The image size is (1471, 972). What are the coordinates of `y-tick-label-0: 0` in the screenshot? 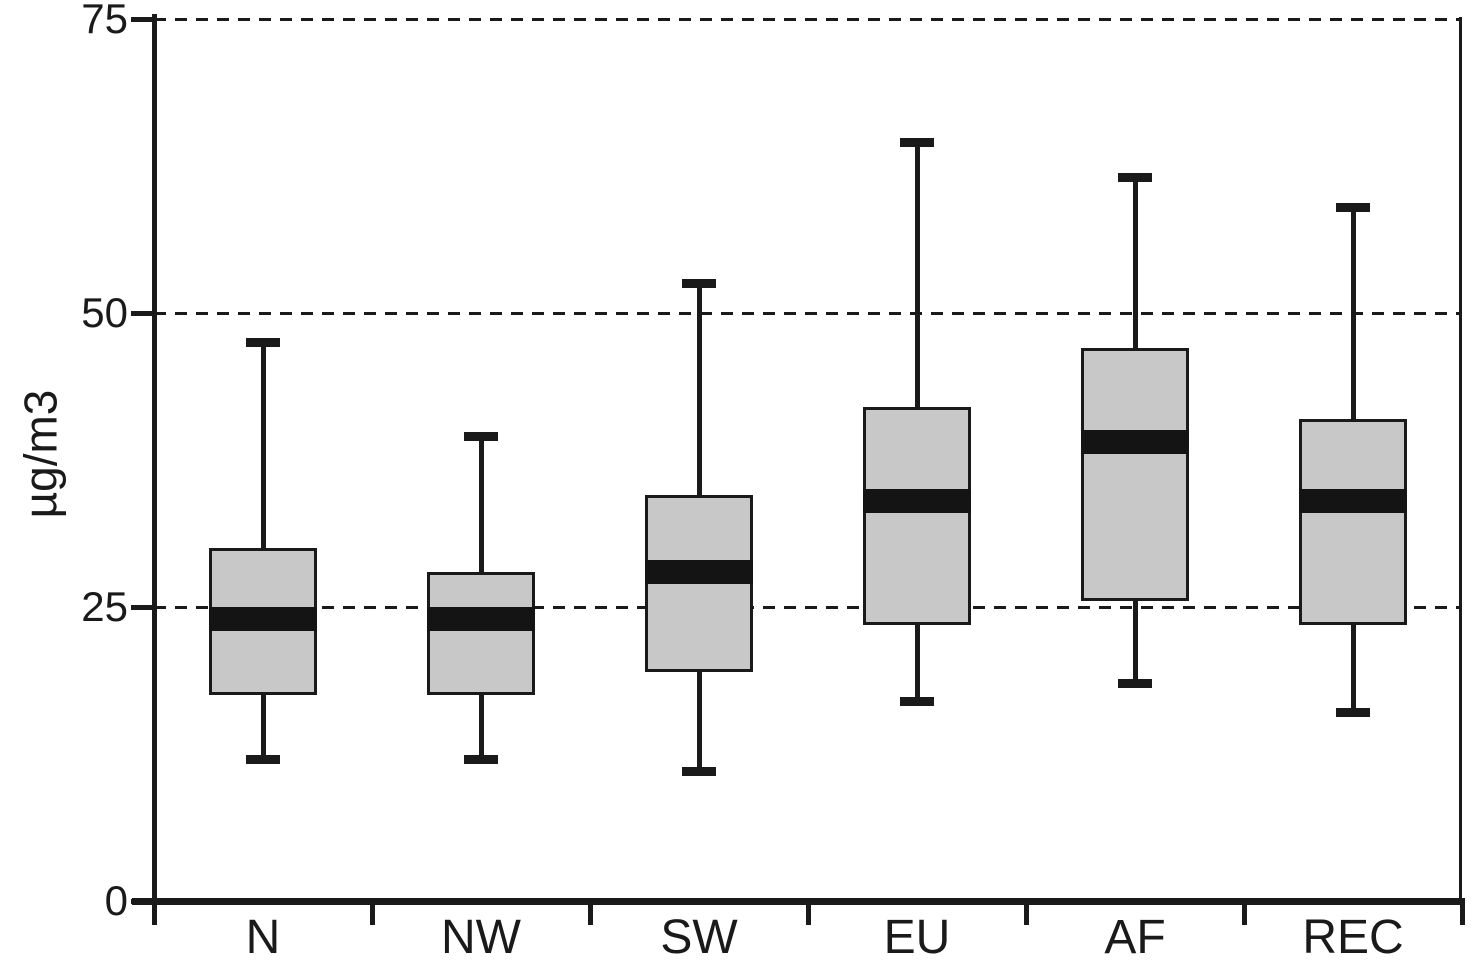 It's located at (116, 900).